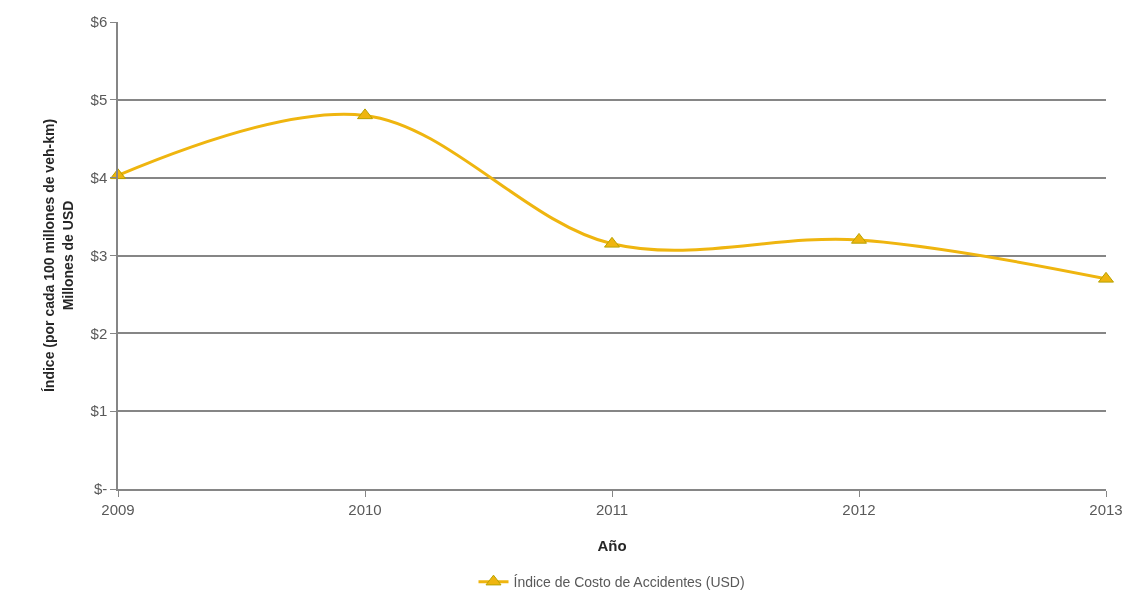  Describe the element at coordinates (629, 582) in the screenshot. I see `legend-label: Índice de Costo de Accidentes (USD)` at that location.